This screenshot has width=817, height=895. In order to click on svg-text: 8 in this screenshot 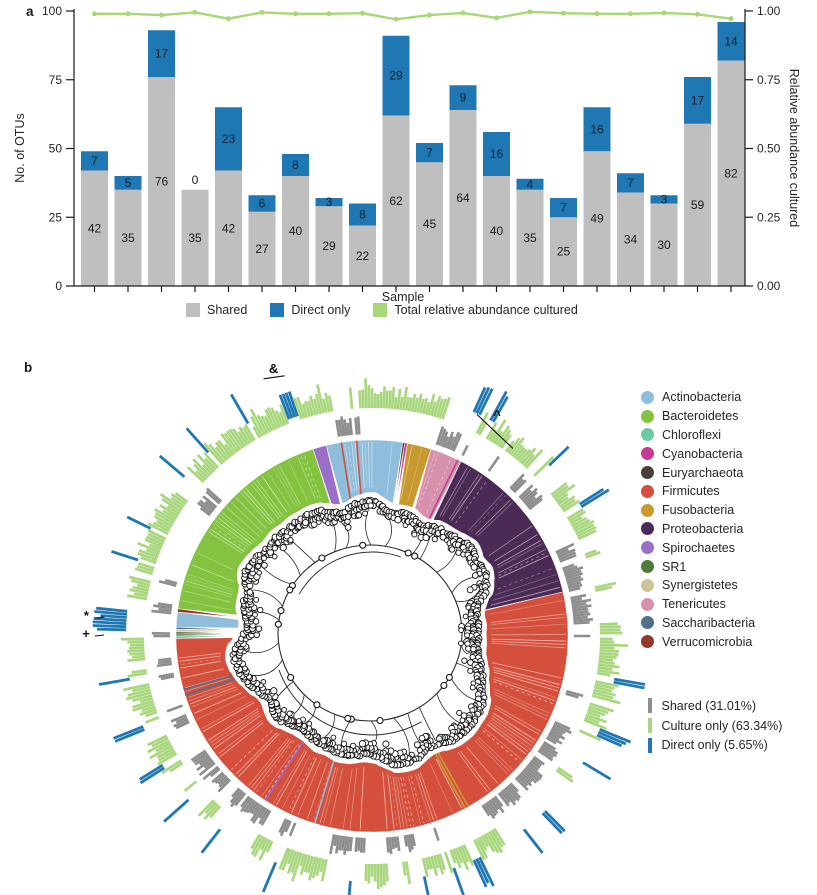, I will do `click(295, 165)`.